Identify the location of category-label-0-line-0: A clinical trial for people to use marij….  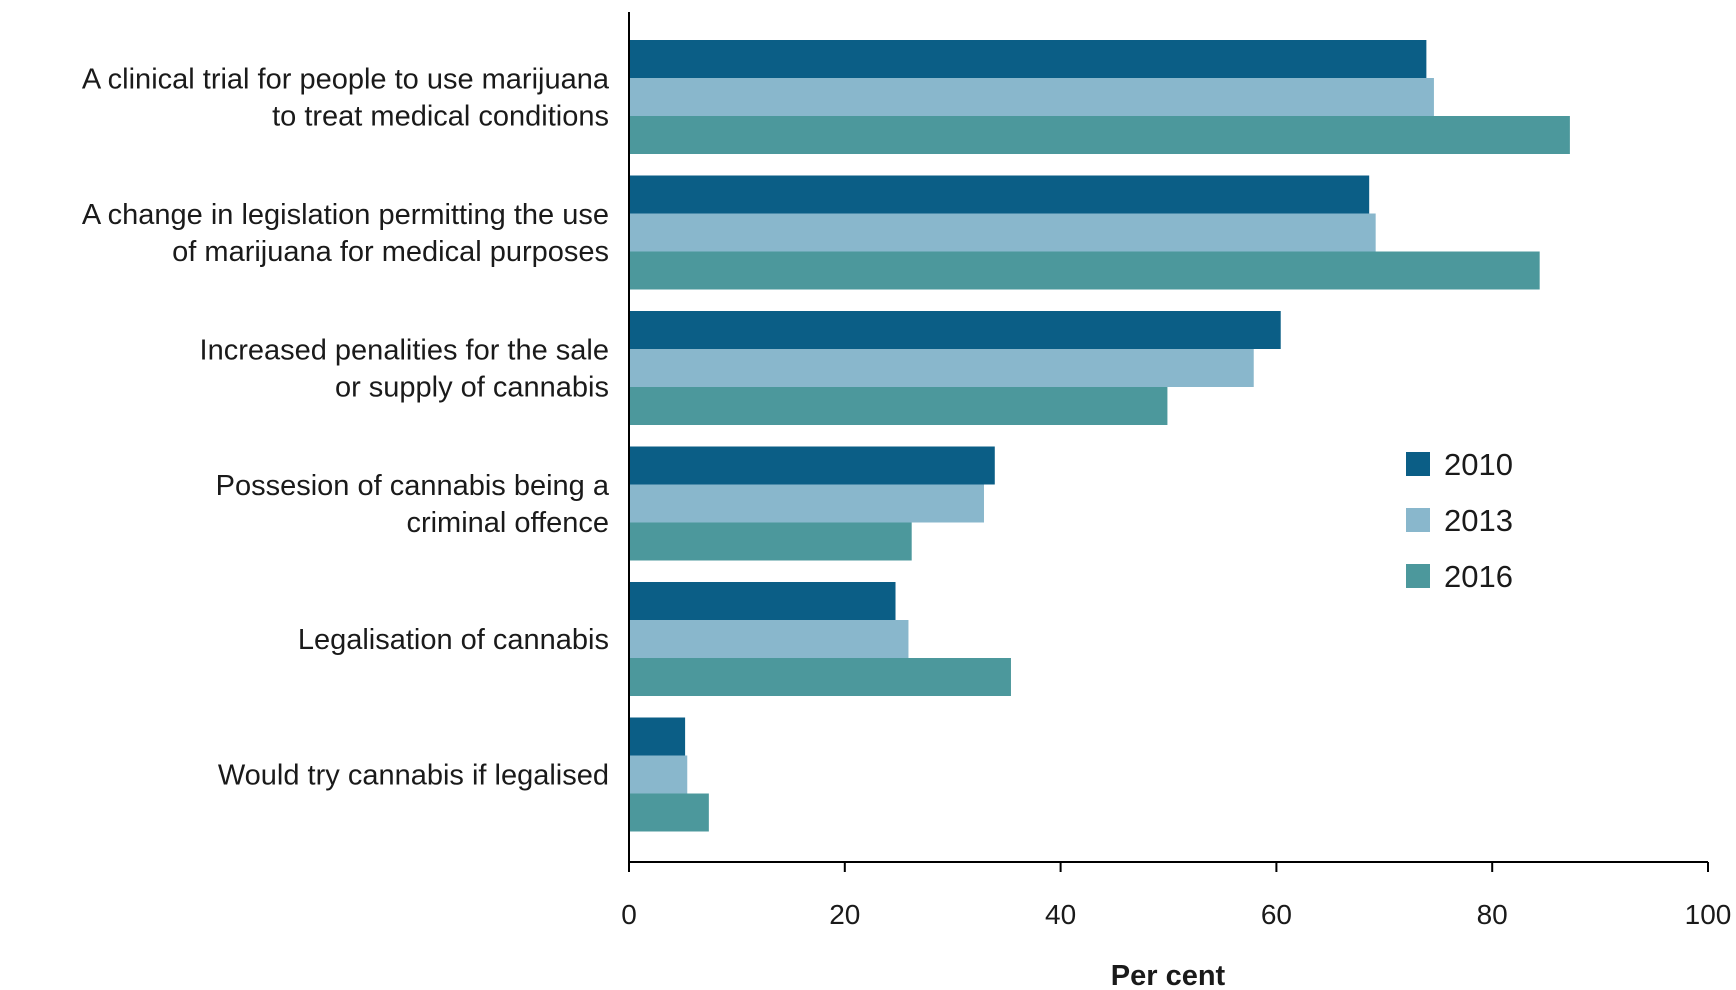
(346, 80).